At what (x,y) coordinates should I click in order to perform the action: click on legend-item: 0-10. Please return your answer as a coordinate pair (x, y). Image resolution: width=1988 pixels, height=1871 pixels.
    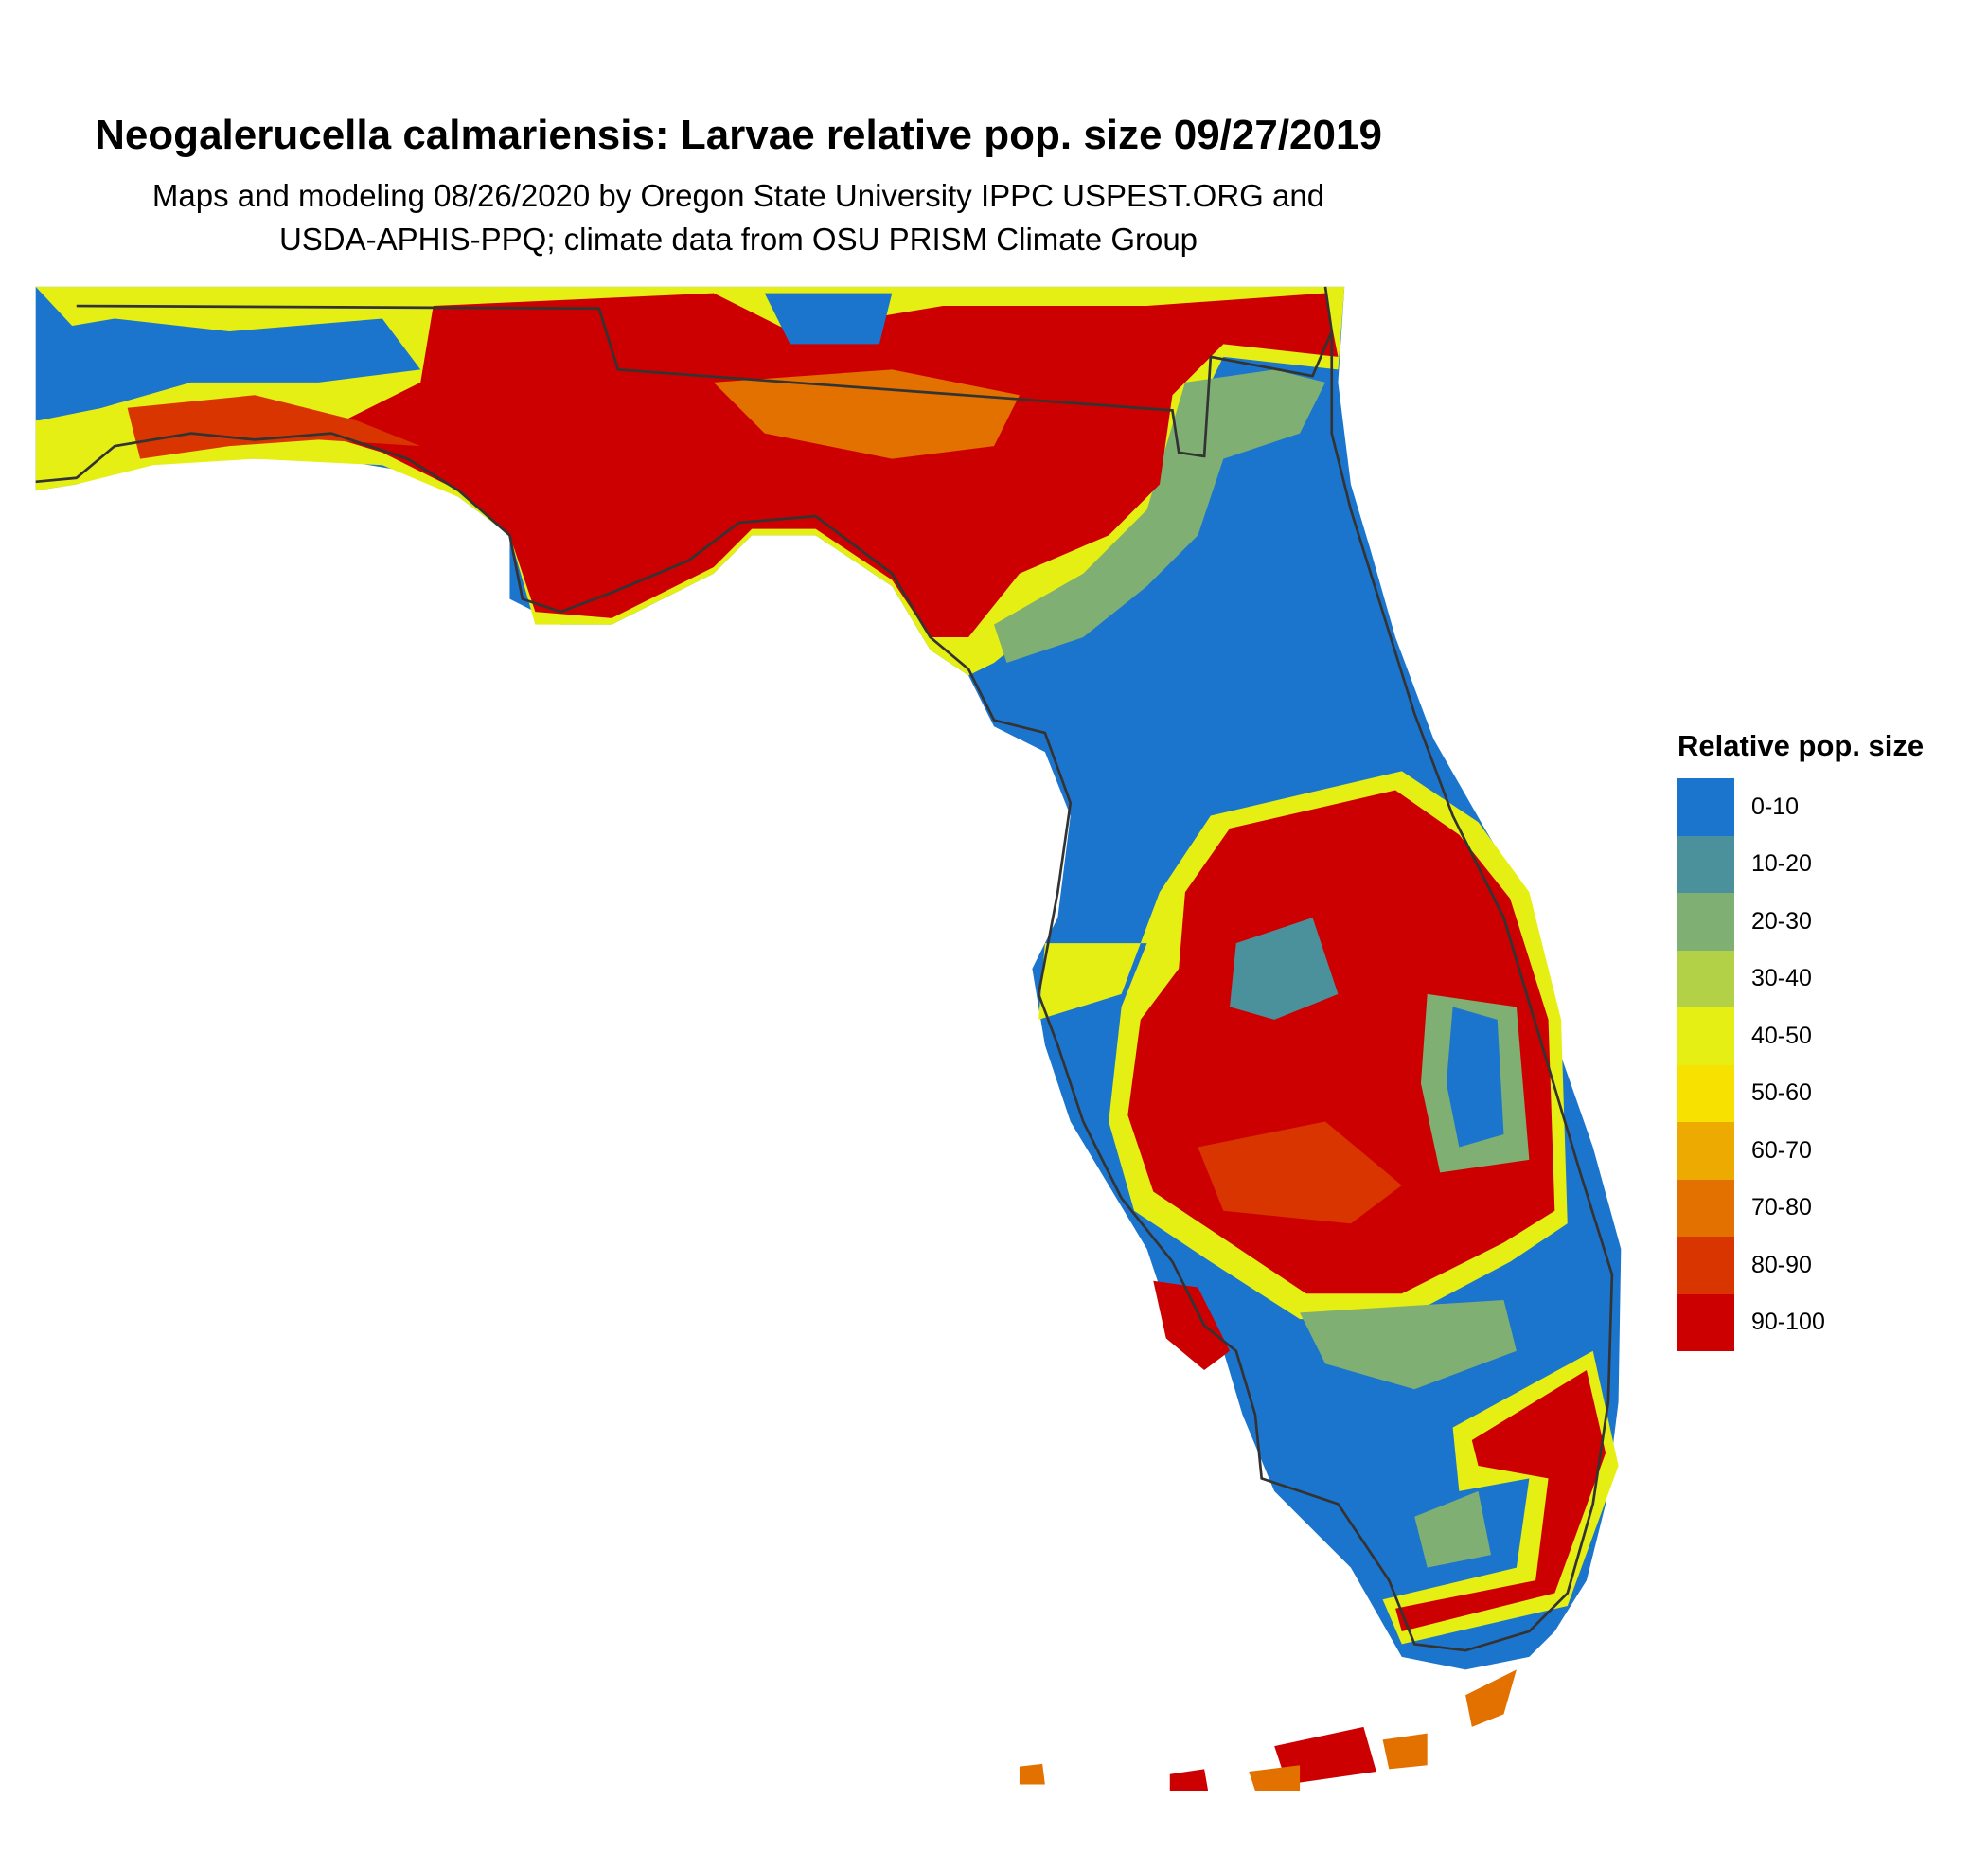
    Looking at the image, I should click on (1800, 807).